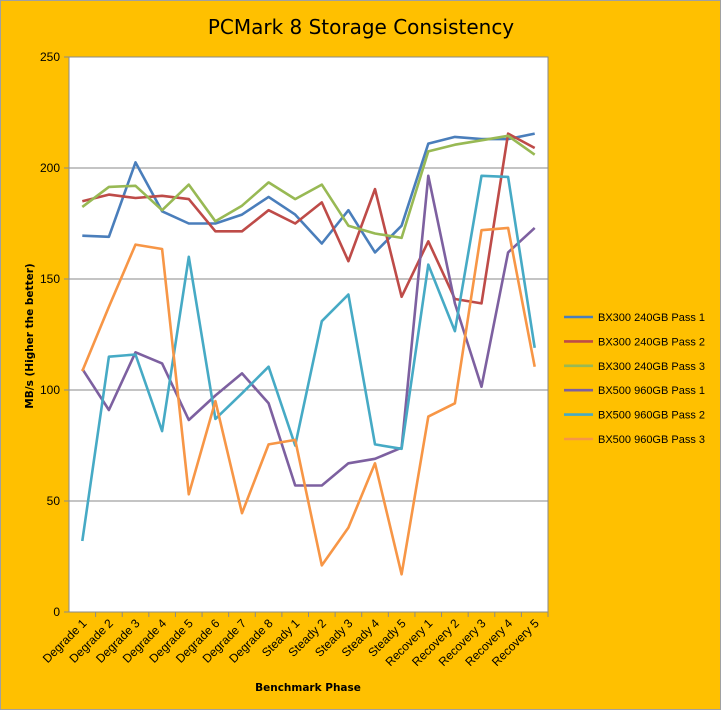 The height and width of the screenshot is (710, 721). I want to click on legend-label: BX500 960GB Pass 1, so click(651, 391).